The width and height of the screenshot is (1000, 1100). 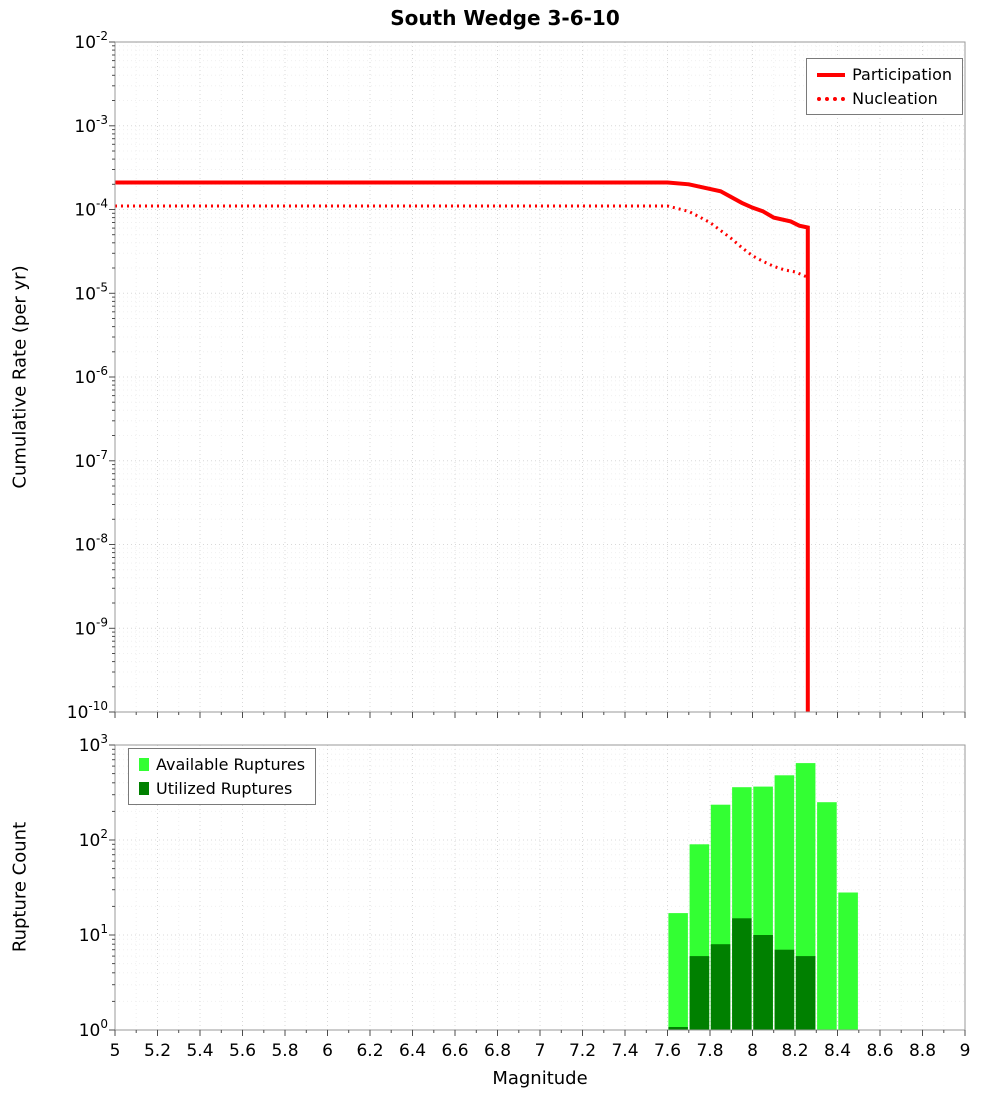 I want to click on svg-text: 10⁻⁹, so click(x=91, y=627).